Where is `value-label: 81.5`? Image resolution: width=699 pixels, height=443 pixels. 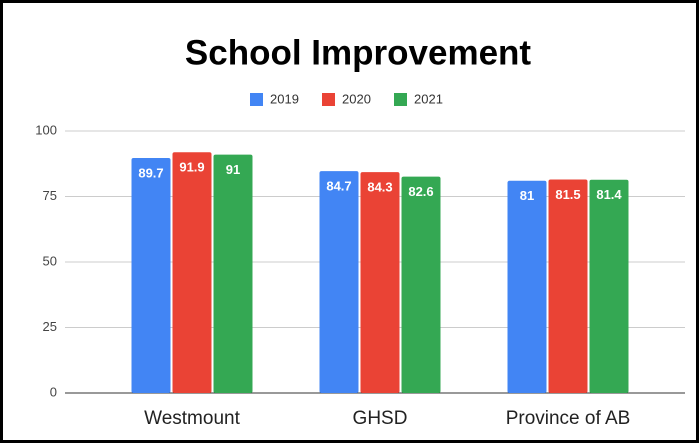
value-label: 81.5 is located at coordinates (567, 194).